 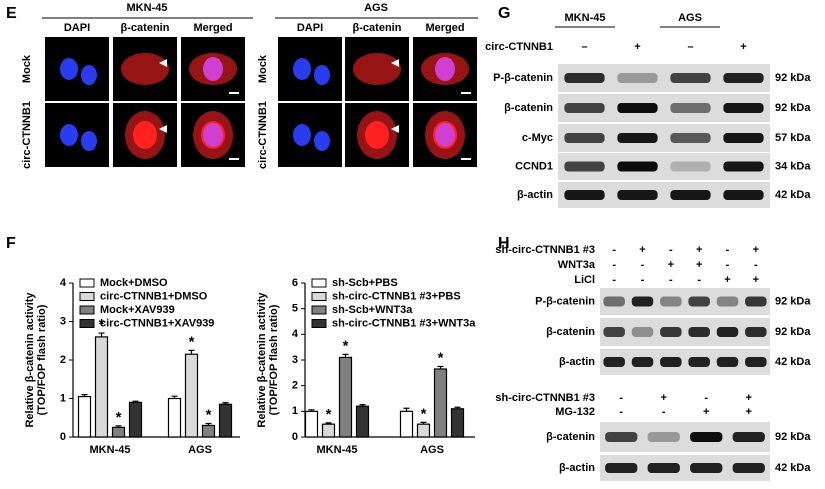 What do you see at coordinates (157, 323) in the screenshot?
I see `legend-label: circ-CTNNB1+XAV939` at bounding box center [157, 323].